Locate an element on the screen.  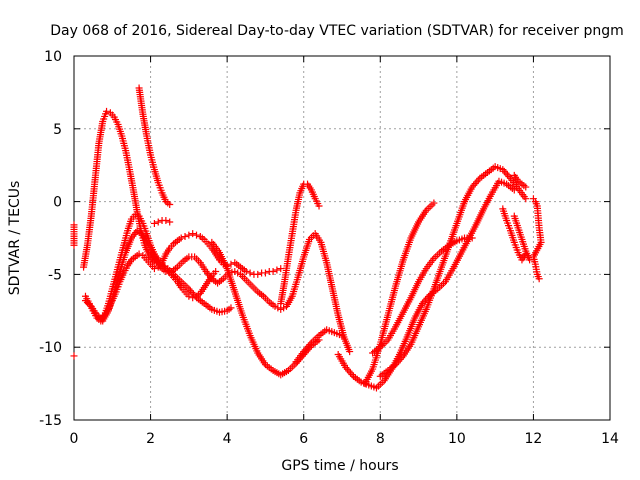
y-tick-label: 0 is located at coordinates (57, 203).